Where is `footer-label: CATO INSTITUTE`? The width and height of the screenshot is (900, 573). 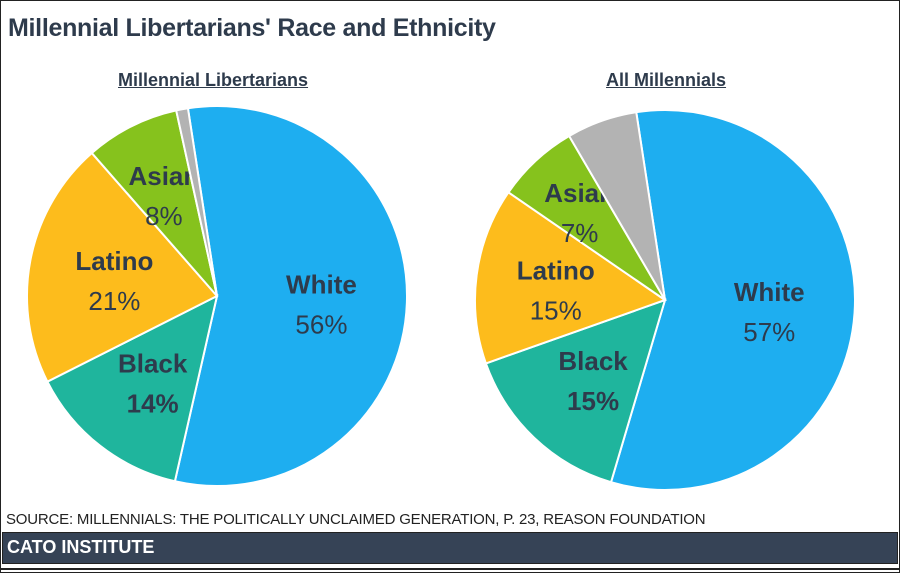 footer-label: CATO INSTITUTE is located at coordinates (81, 547).